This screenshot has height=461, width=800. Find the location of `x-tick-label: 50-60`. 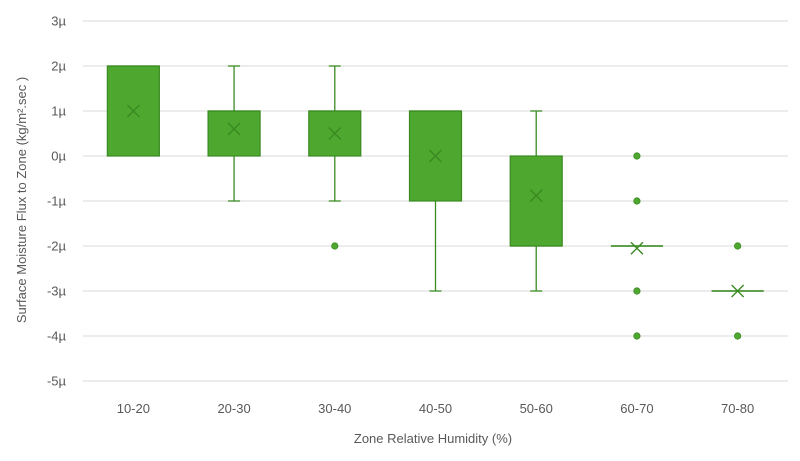

x-tick-label: 50-60 is located at coordinates (536, 408).